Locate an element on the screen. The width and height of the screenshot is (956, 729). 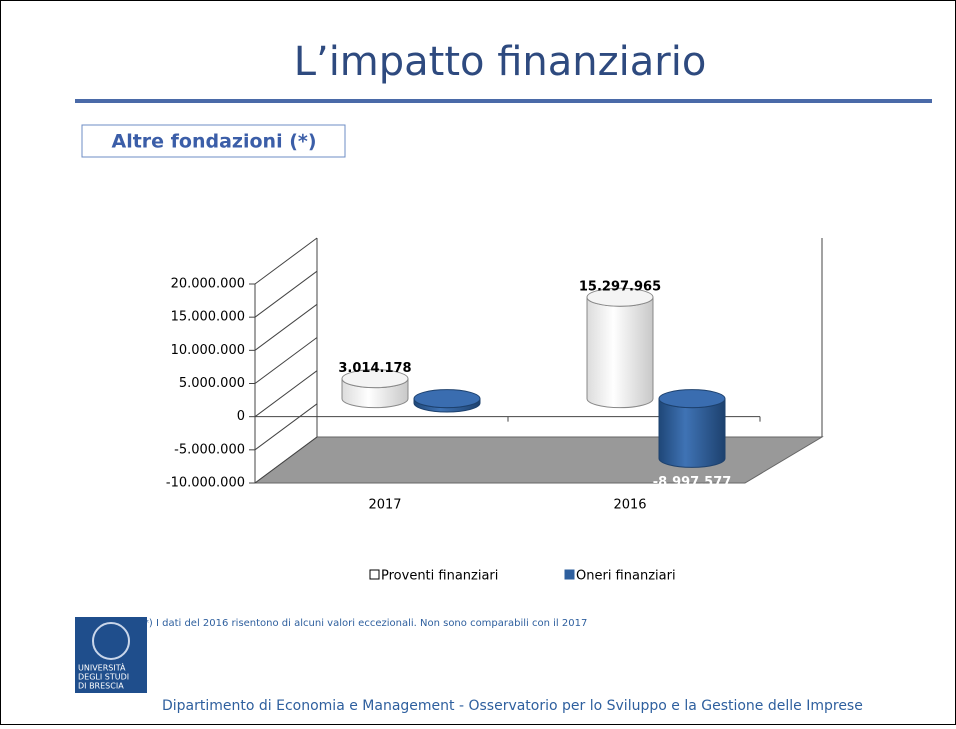
data-label: 3.014.178 is located at coordinates (374, 368).